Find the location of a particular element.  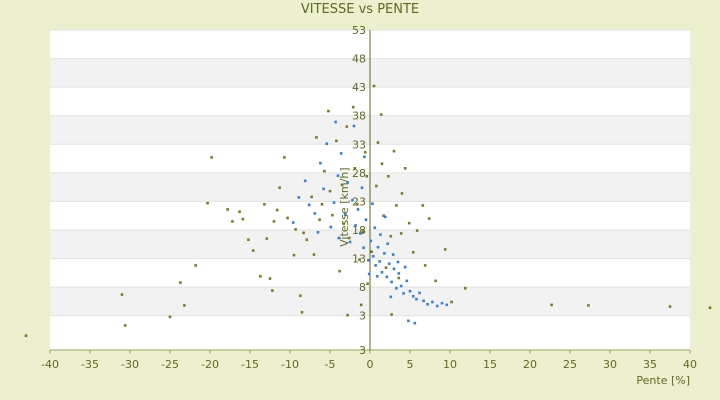

x-tick-label: -25 is located at coordinates (170, 364).